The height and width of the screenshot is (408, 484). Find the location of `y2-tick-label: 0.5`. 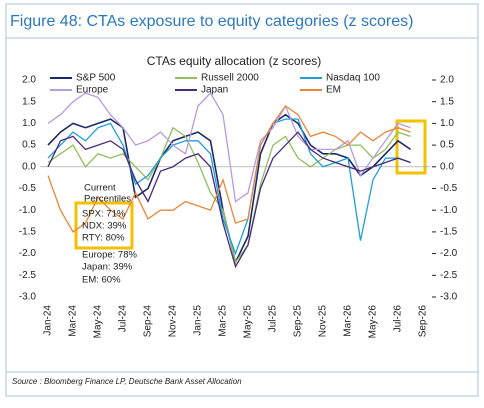

y2-tick-label: 0.5 is located at coordinates (447, 145).